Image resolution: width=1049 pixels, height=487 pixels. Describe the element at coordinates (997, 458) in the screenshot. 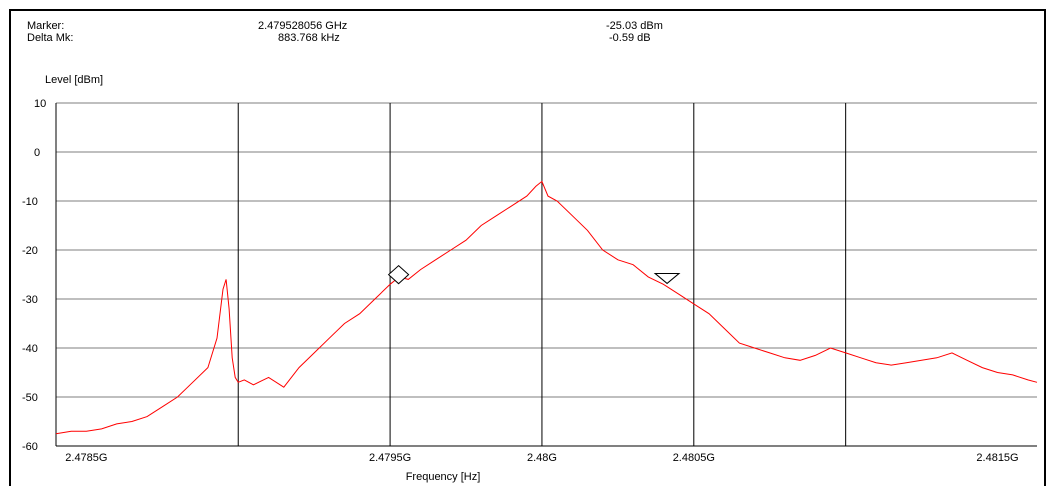

I see `x-tick-label: 2.4815G` at that location.